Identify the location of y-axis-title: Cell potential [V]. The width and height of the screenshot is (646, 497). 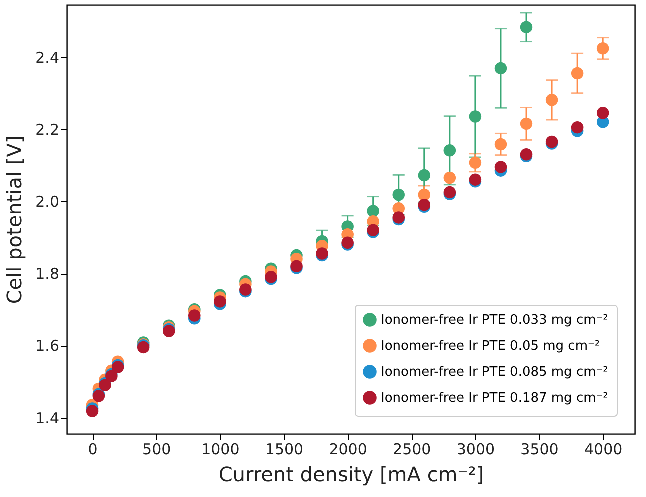
(14, 220).